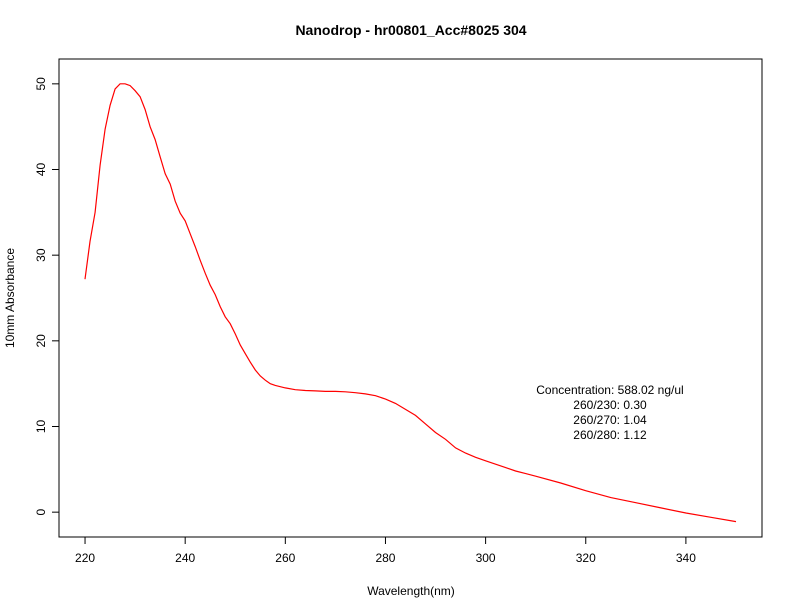 This screenshot has height=612, width=792. What do you see at coordinates (686, 558) in the screenshot?
I see `x-tick-label: 340` at bounding box center [686, 558].